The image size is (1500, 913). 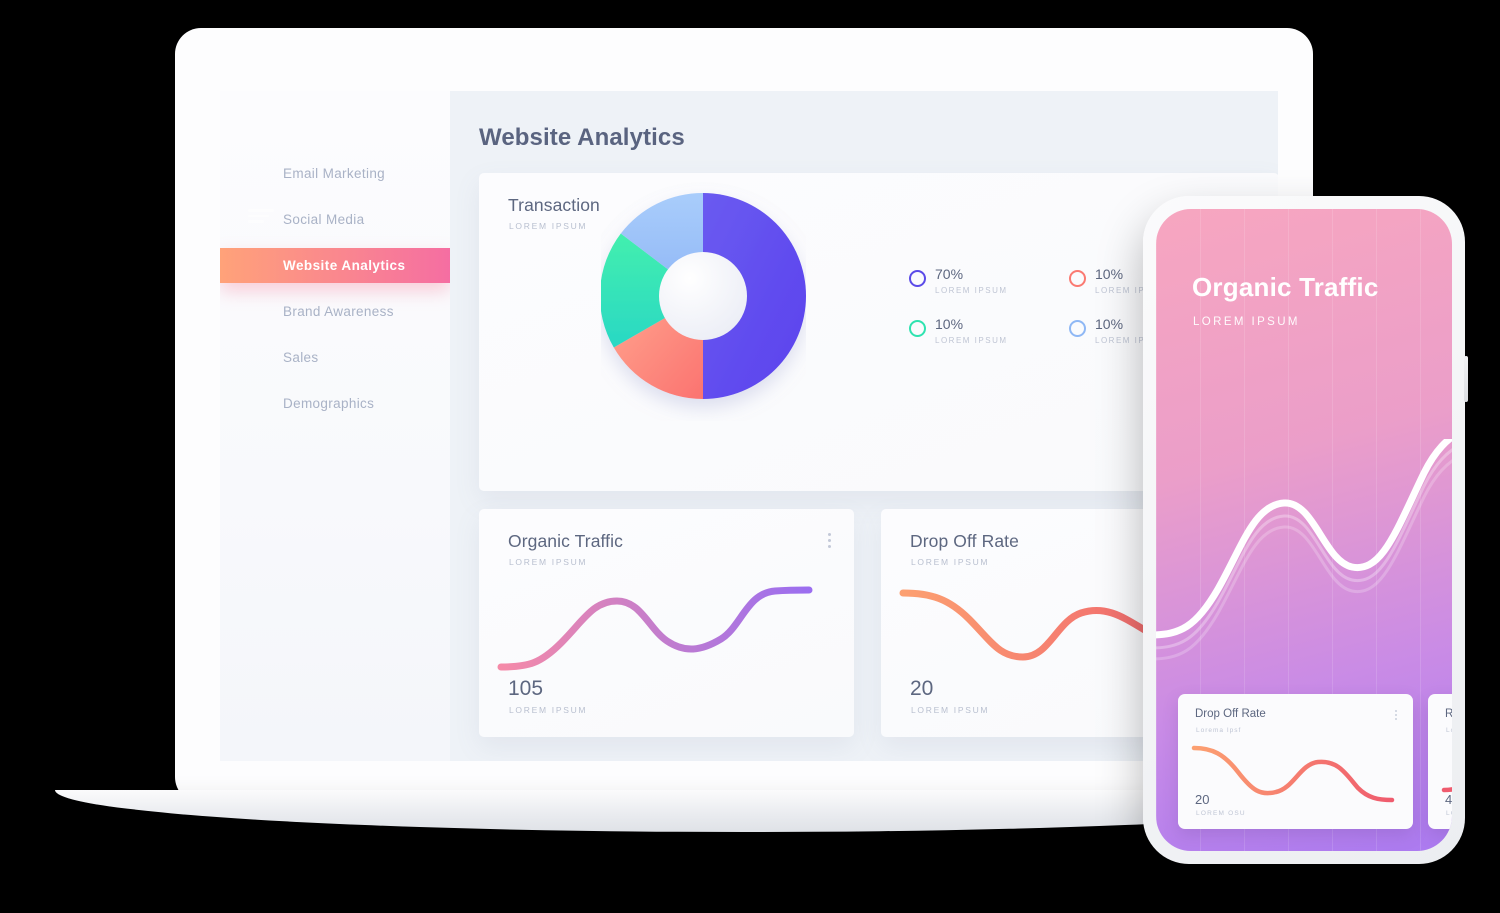 What do you see at coordinates (1246, 322) in the screenshot?
I see `phone-subtitle: LOREM IPSUM` at bounding box center [1246, 322].